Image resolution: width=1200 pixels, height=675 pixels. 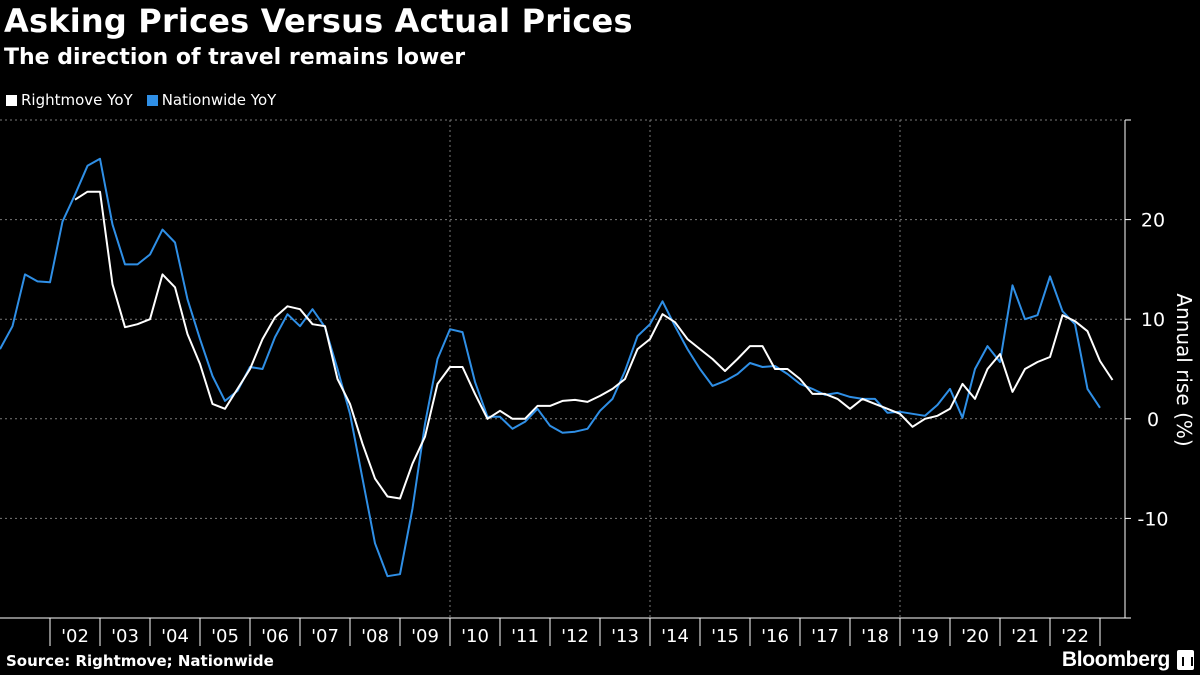 What do you see at coordinates (325, 636) in the screenshot?
I see `x-tick-label: '07` at bounding box center [325, 636].